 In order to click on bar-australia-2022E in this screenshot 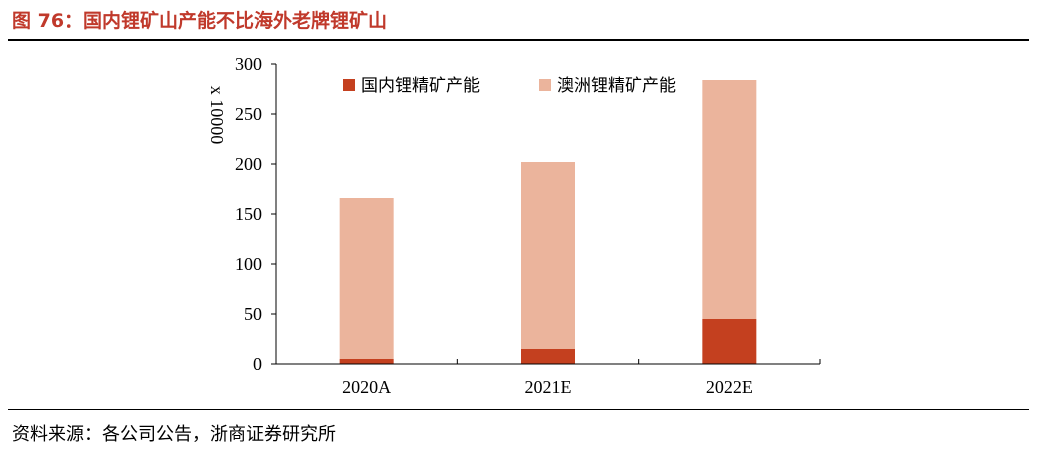, I will do `click(729, 199)`.